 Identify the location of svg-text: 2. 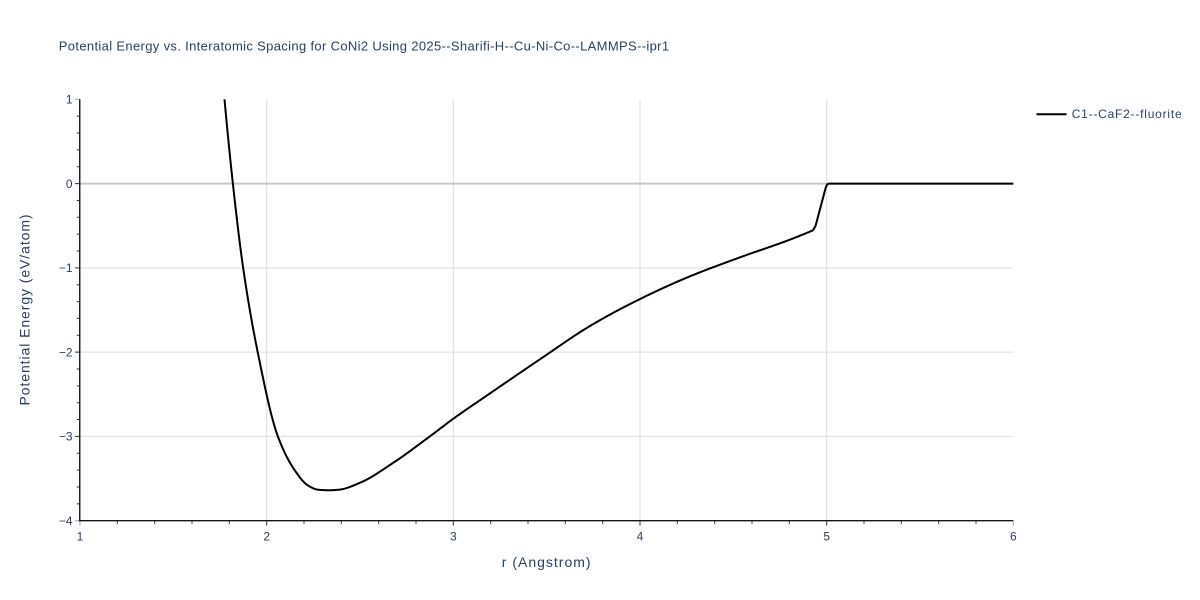
(266, 536).